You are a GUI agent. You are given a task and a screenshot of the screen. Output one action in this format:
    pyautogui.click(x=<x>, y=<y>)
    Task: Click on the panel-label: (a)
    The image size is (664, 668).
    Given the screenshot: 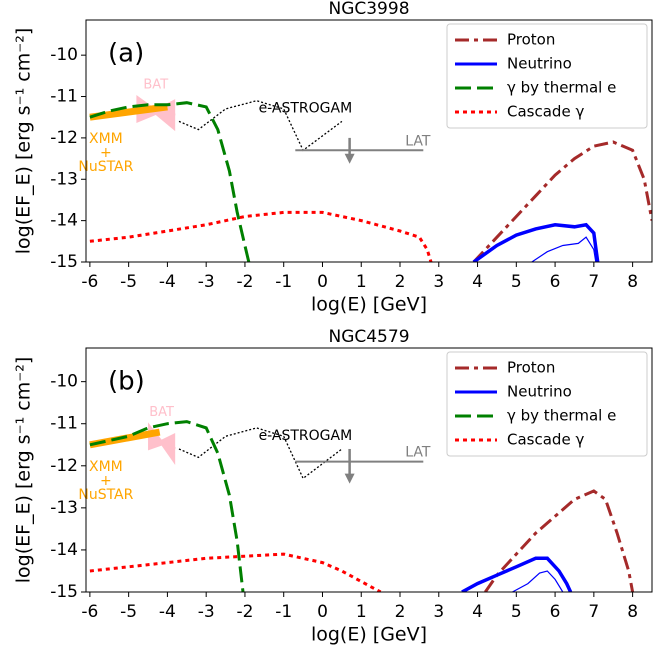 What is the action you would take?
    pyautogui.click(x=126, y=54)
    